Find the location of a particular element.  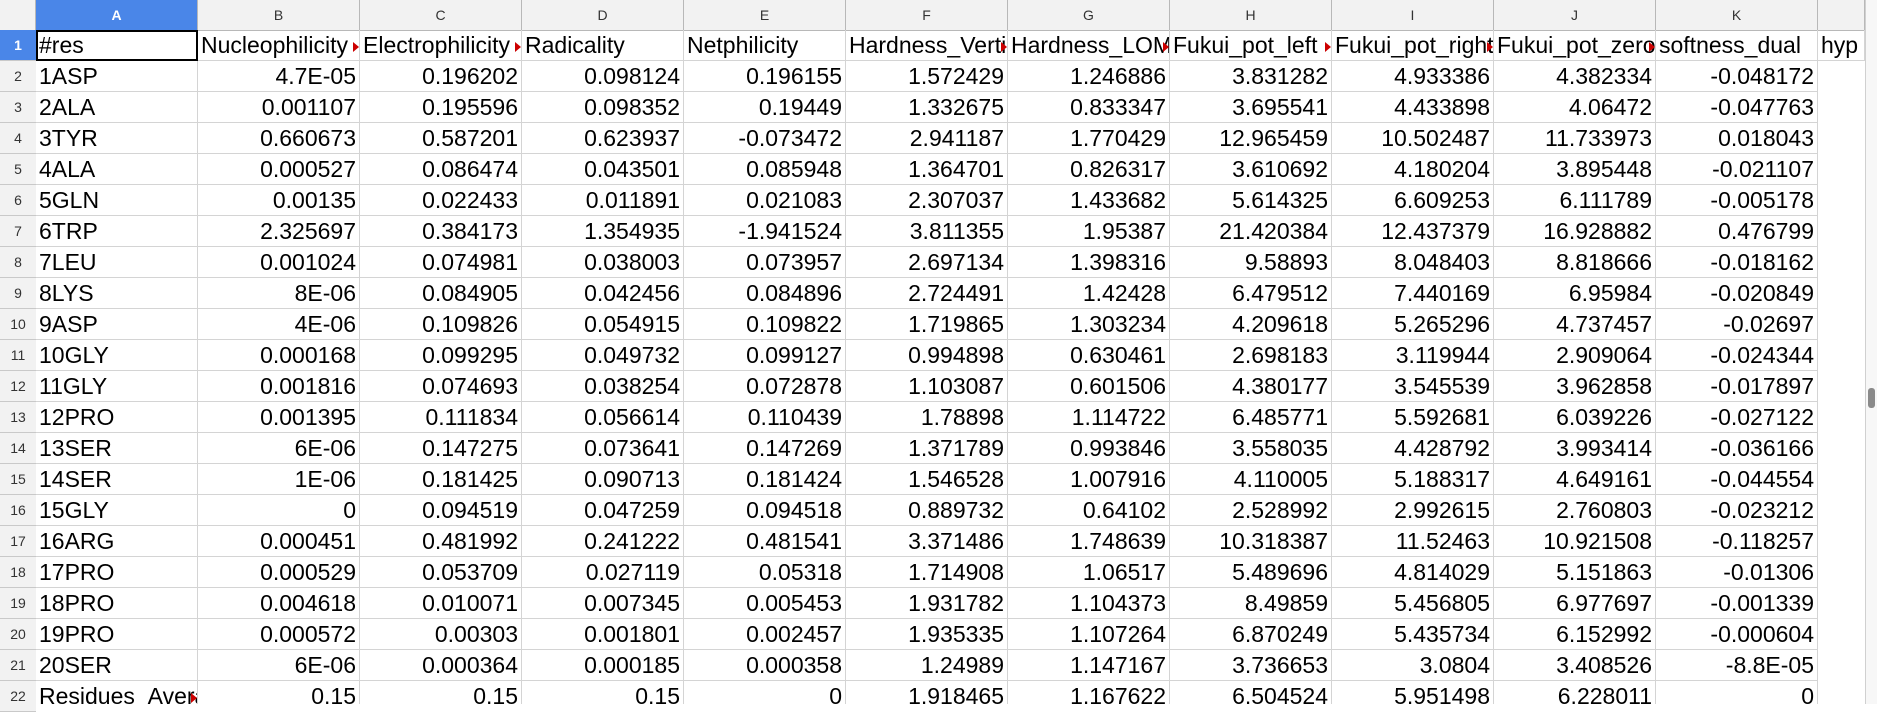

cell-c21: 0.000364 is located at coordinates (441, 665).